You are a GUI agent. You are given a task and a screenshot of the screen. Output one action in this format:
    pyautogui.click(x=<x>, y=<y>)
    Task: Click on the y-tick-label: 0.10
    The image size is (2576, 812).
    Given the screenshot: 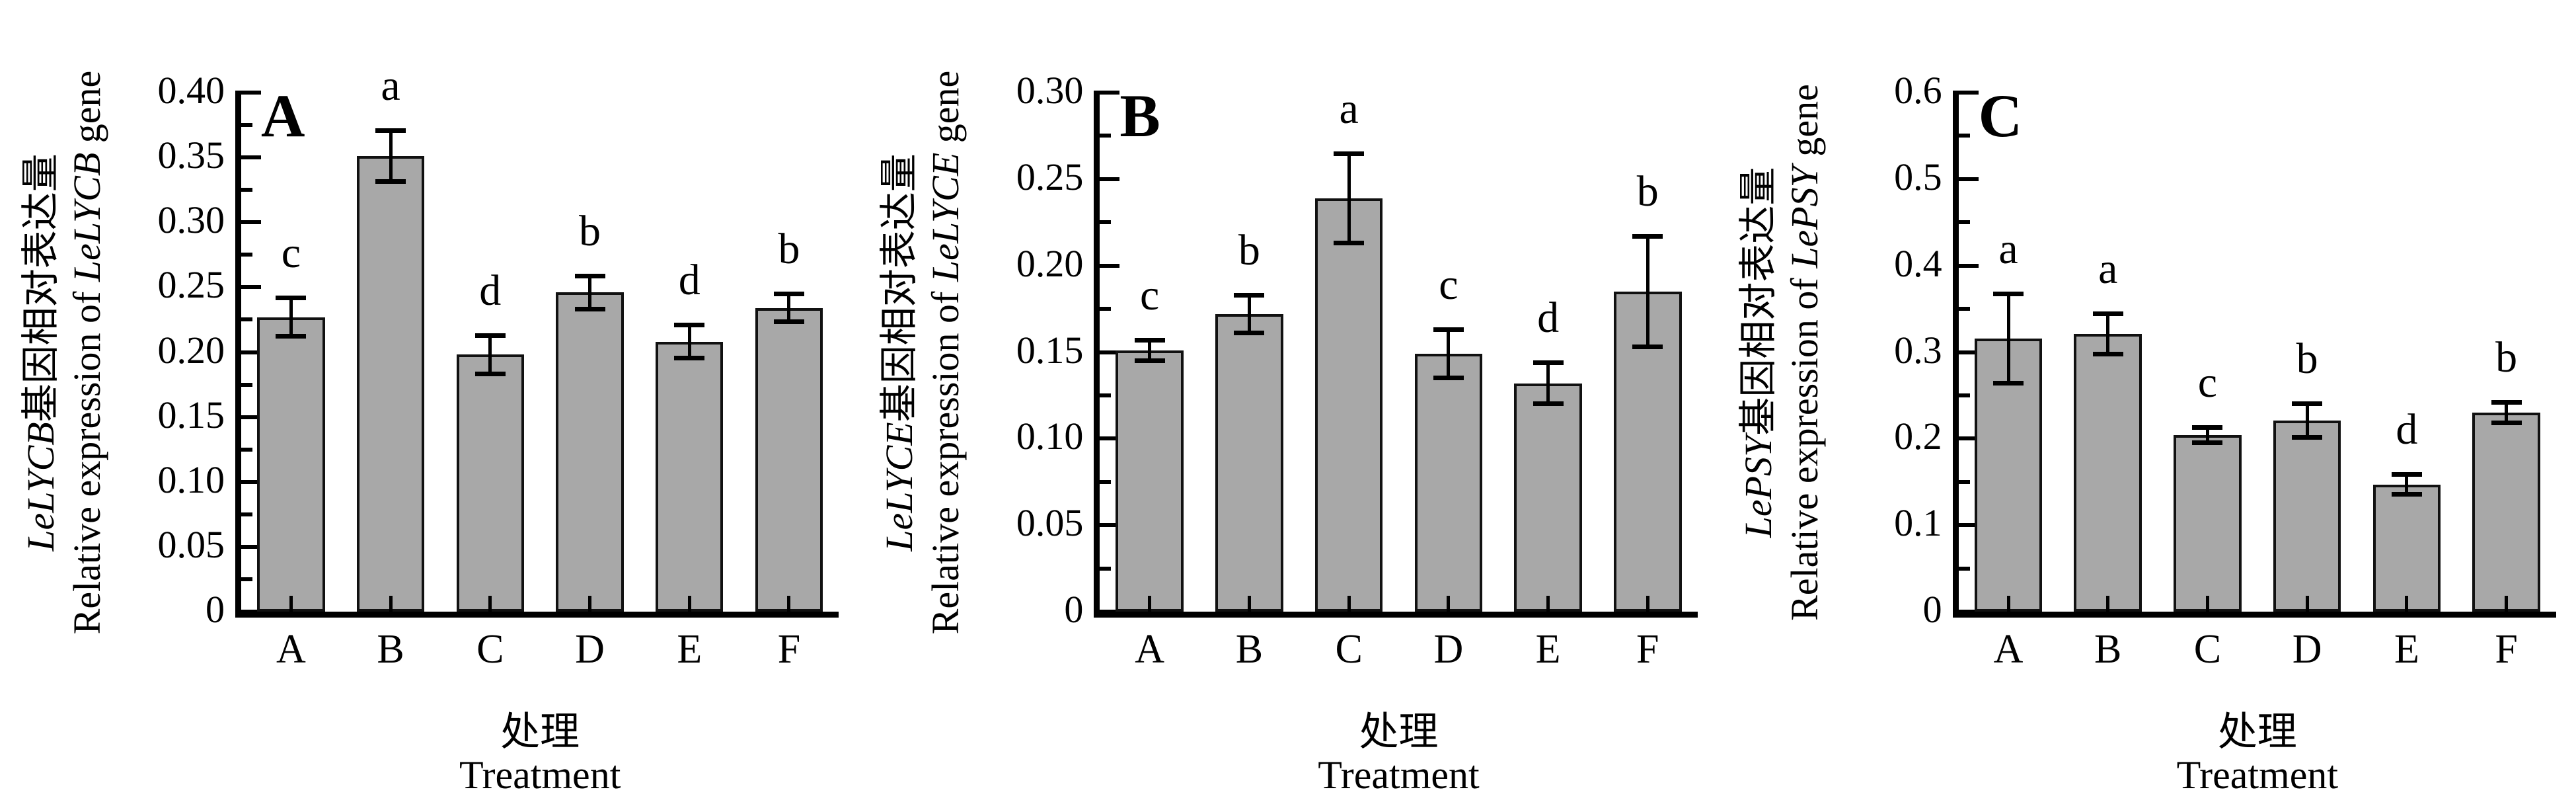 What is the action you would take?
    pyautogui.click(x=1050, y=436)
    